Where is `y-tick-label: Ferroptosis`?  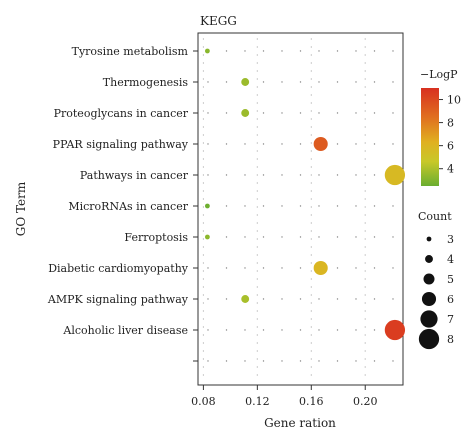
y-tick-label: Ferroptosis is located at coordinates (156, 237).